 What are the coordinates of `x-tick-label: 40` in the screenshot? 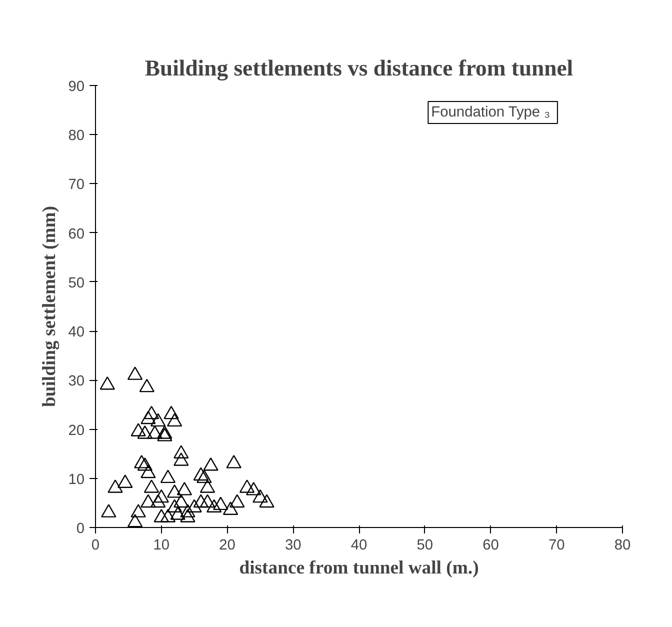 It's located at (359, 546).